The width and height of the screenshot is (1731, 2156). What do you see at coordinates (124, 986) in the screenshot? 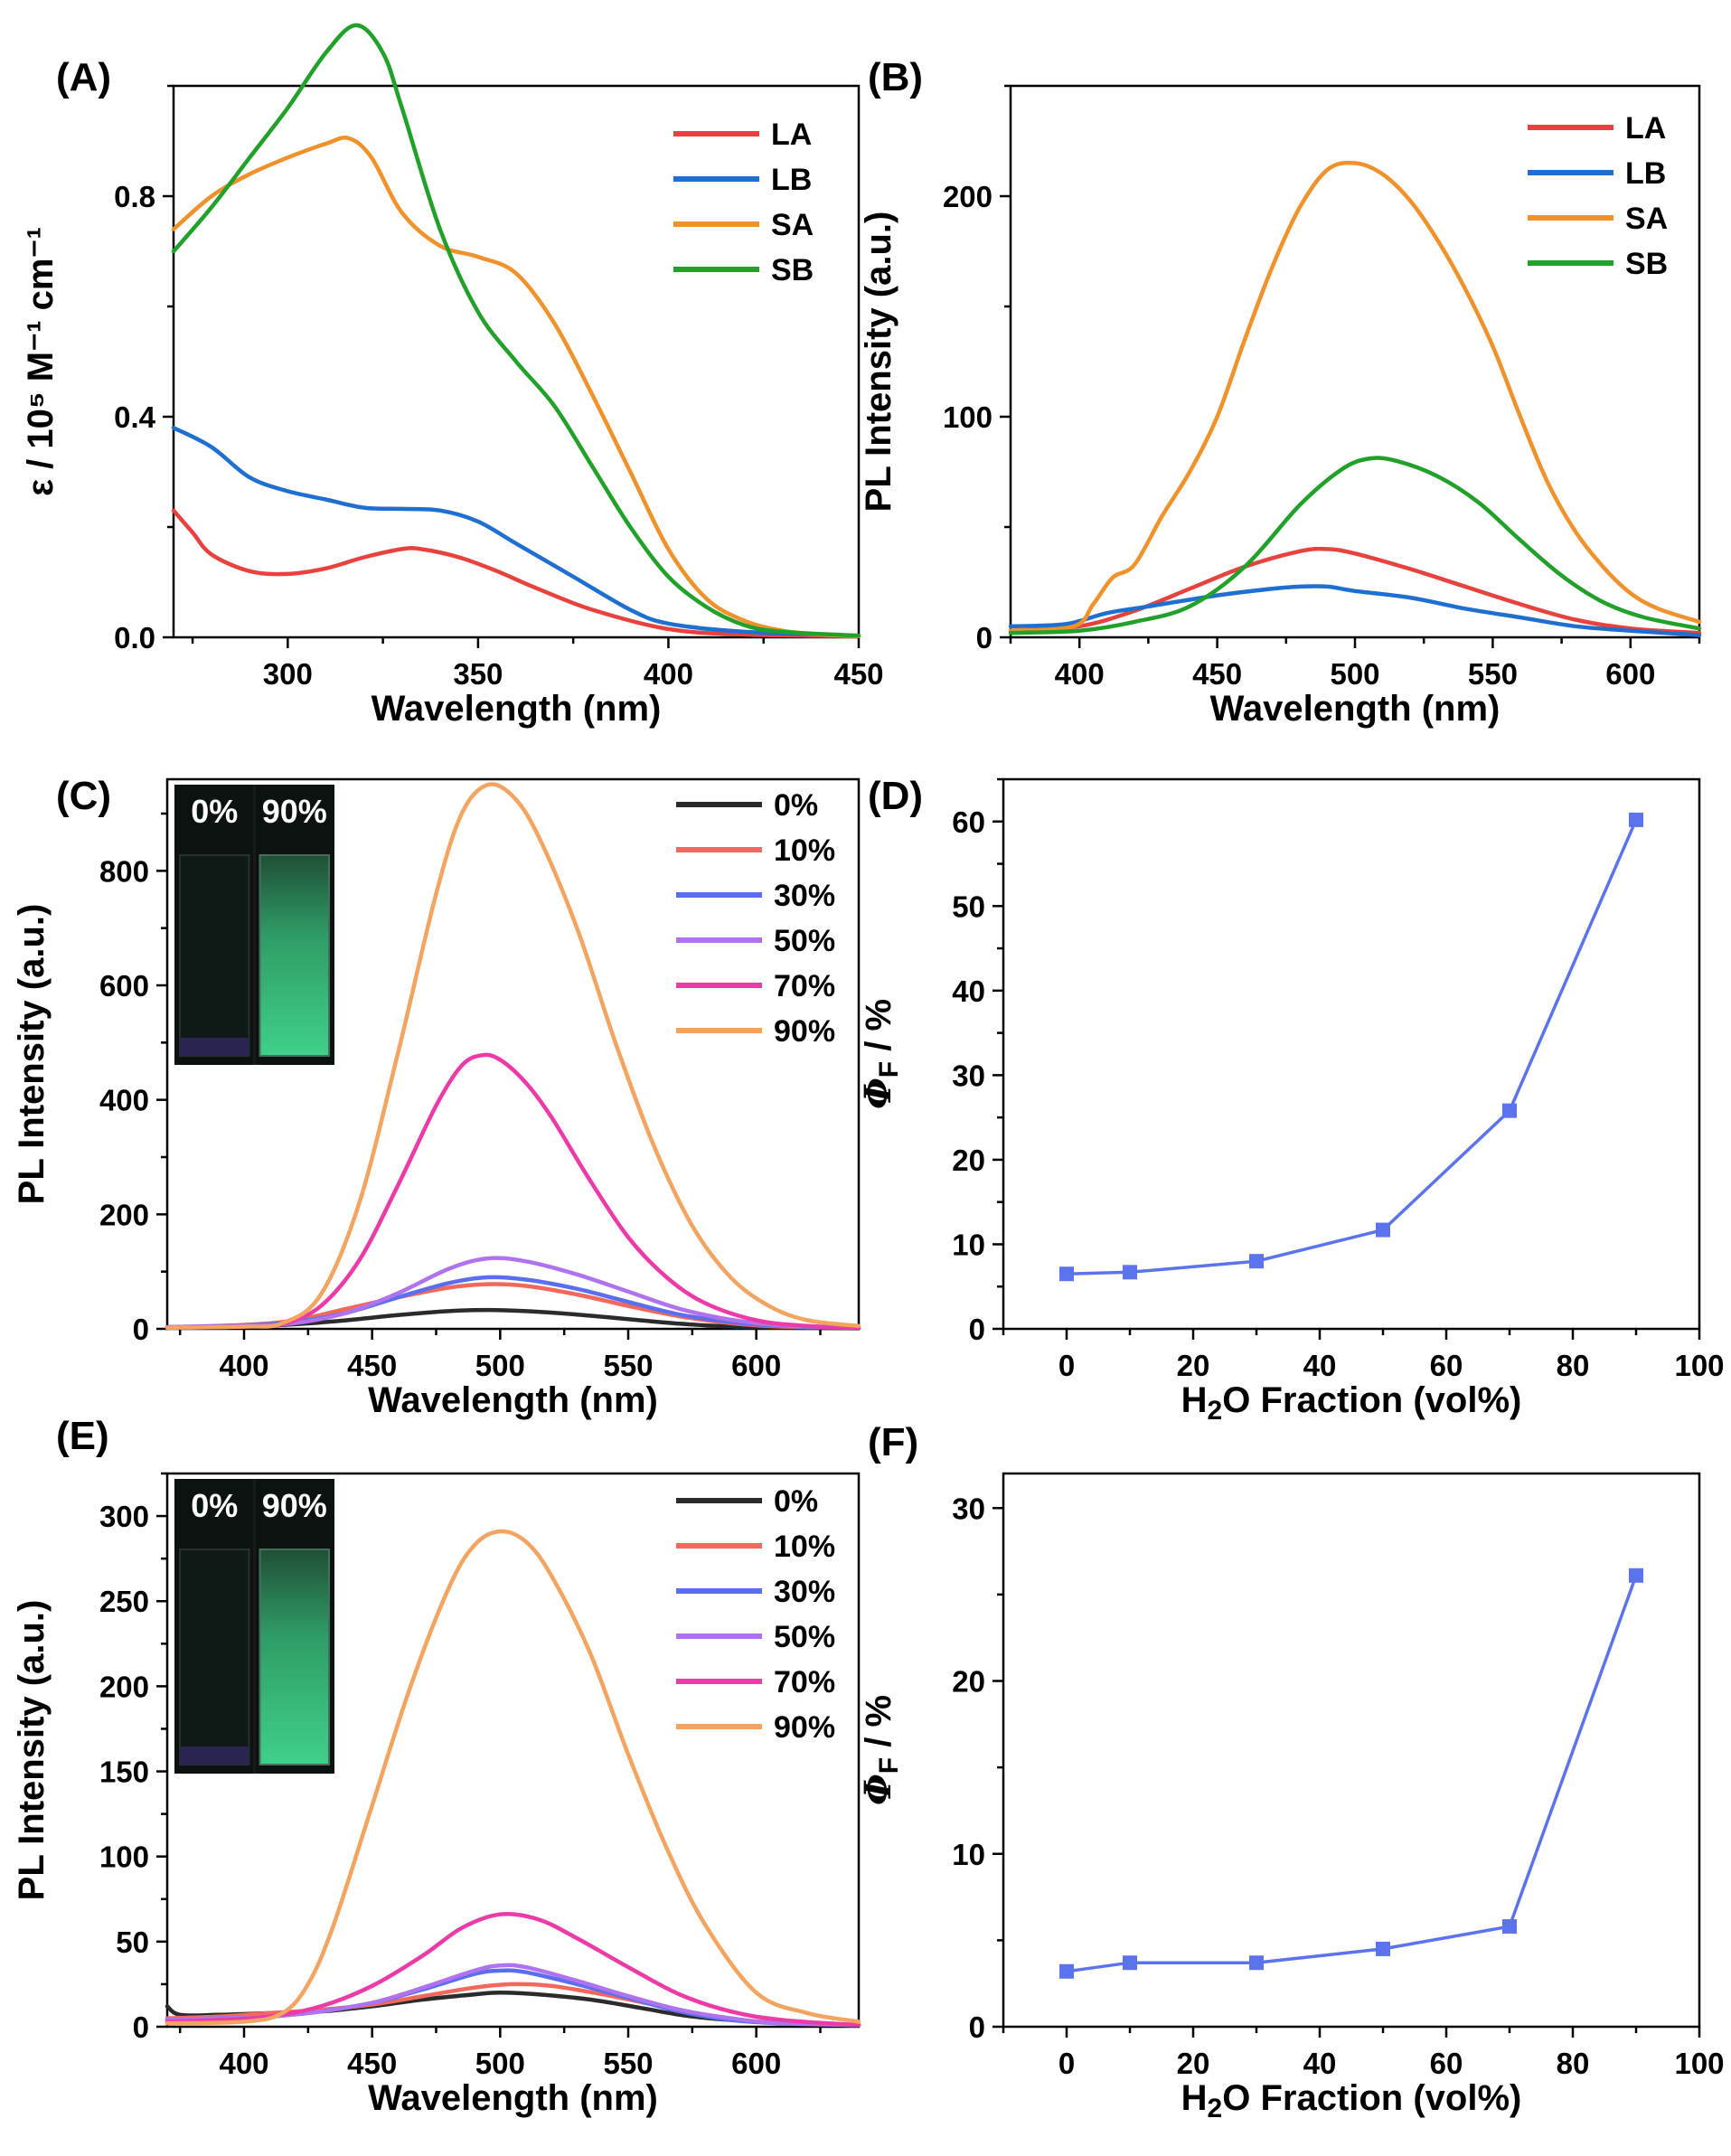
I see `y-tick-label: 600` at bounding box center [124, 986].